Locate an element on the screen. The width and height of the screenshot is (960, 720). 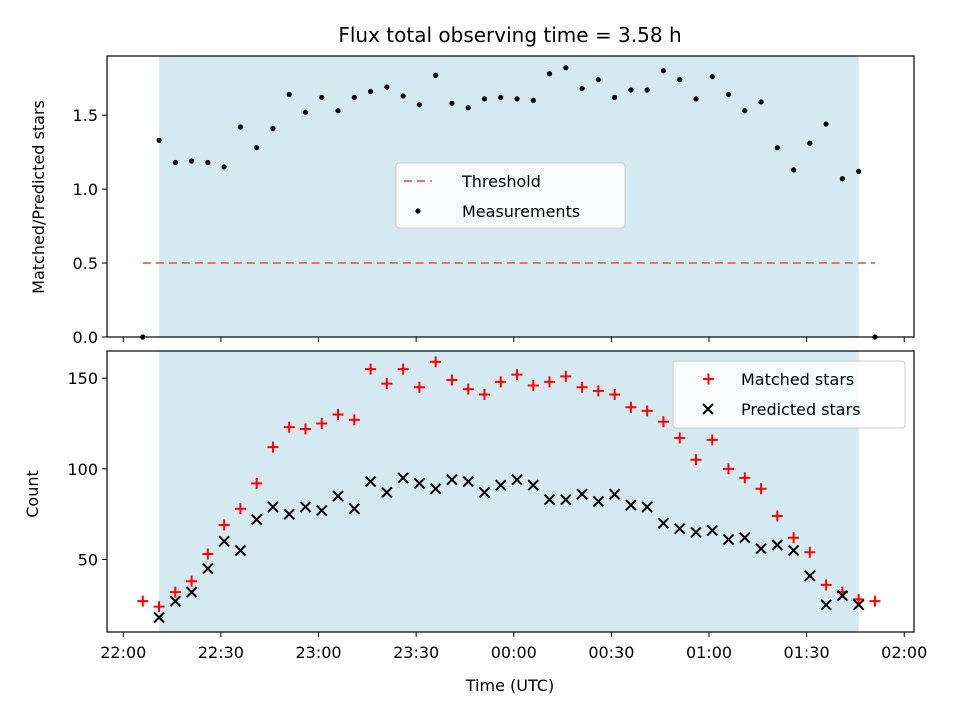
y-tick-label: 1.0 is located at coordinates (85, 189).